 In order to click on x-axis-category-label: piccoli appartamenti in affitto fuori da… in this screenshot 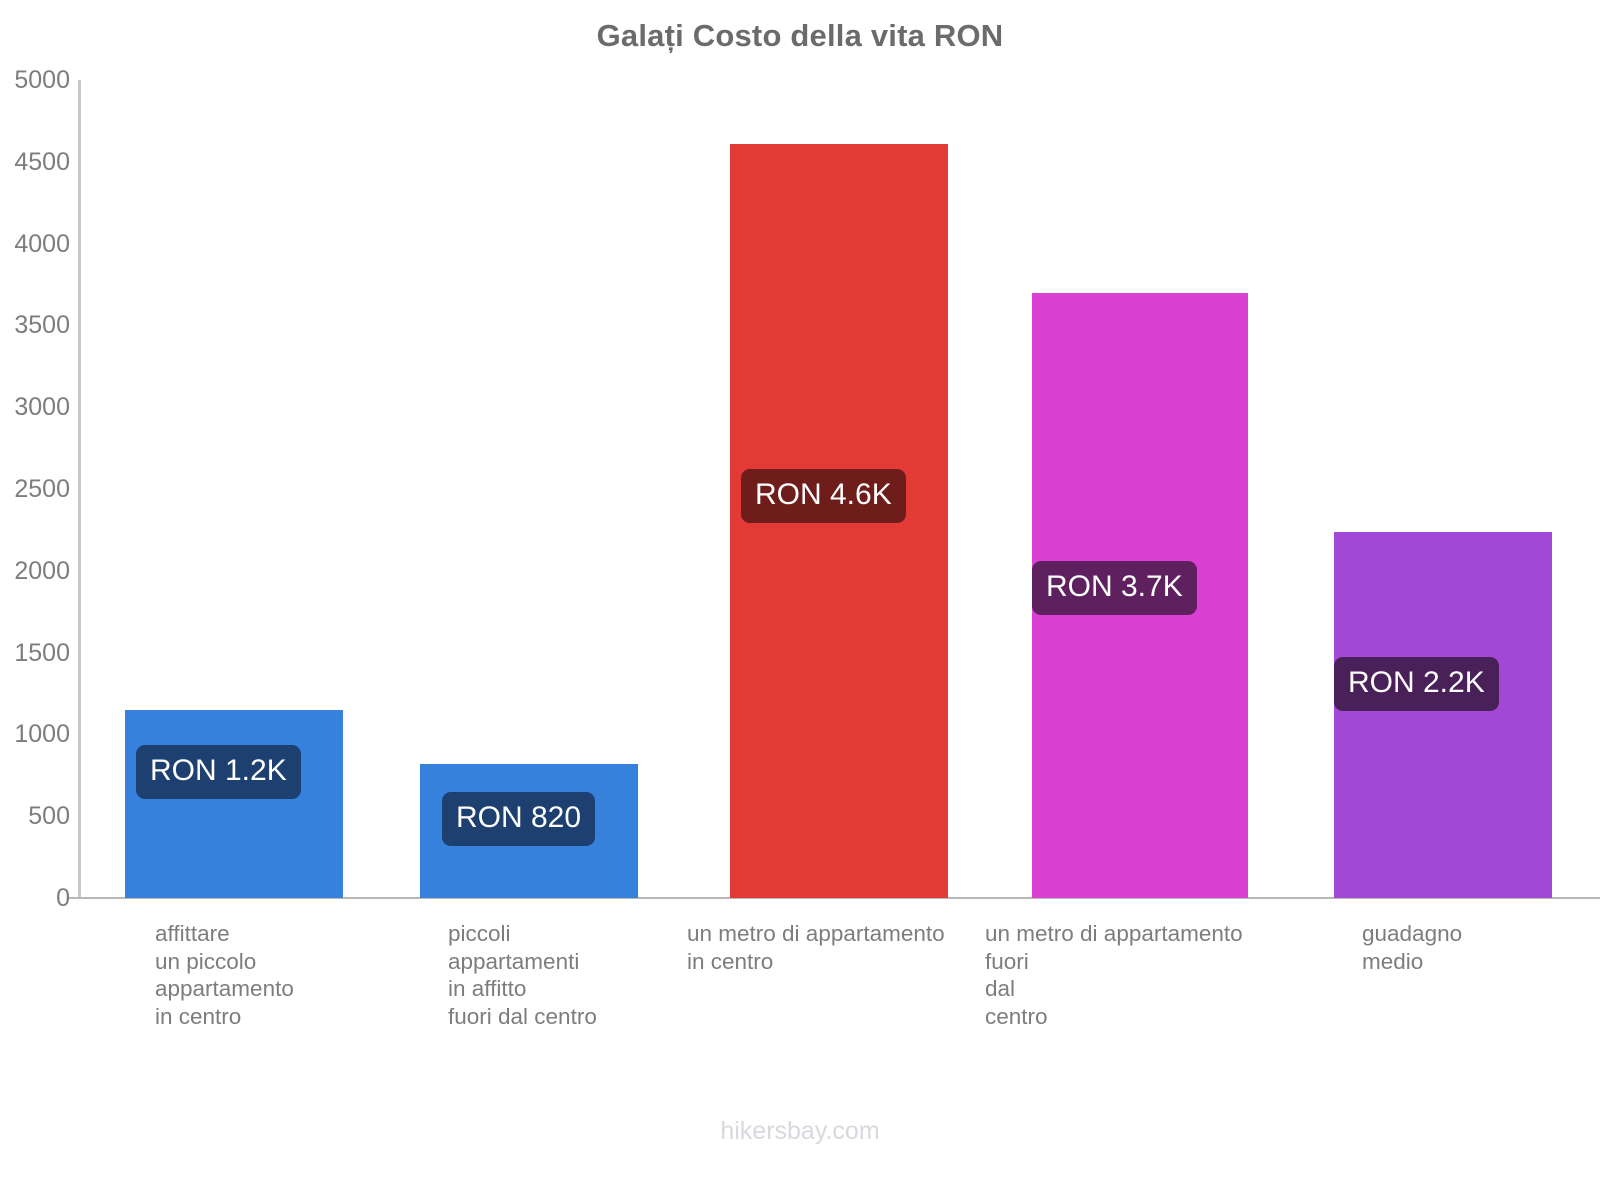, I will do `click(522, 975)`.